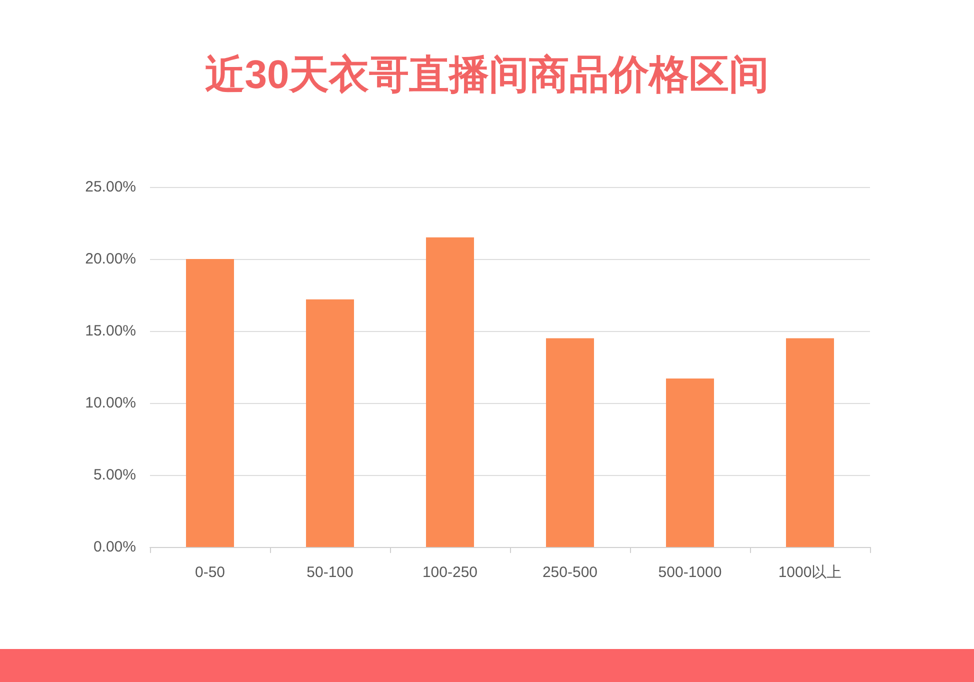 Image resolution: width=974 pixels, height=682 pixels. Describe the element at coordinates (110, 331) in the screenshot. I see `y-tick-label: 15.00%` at that location.